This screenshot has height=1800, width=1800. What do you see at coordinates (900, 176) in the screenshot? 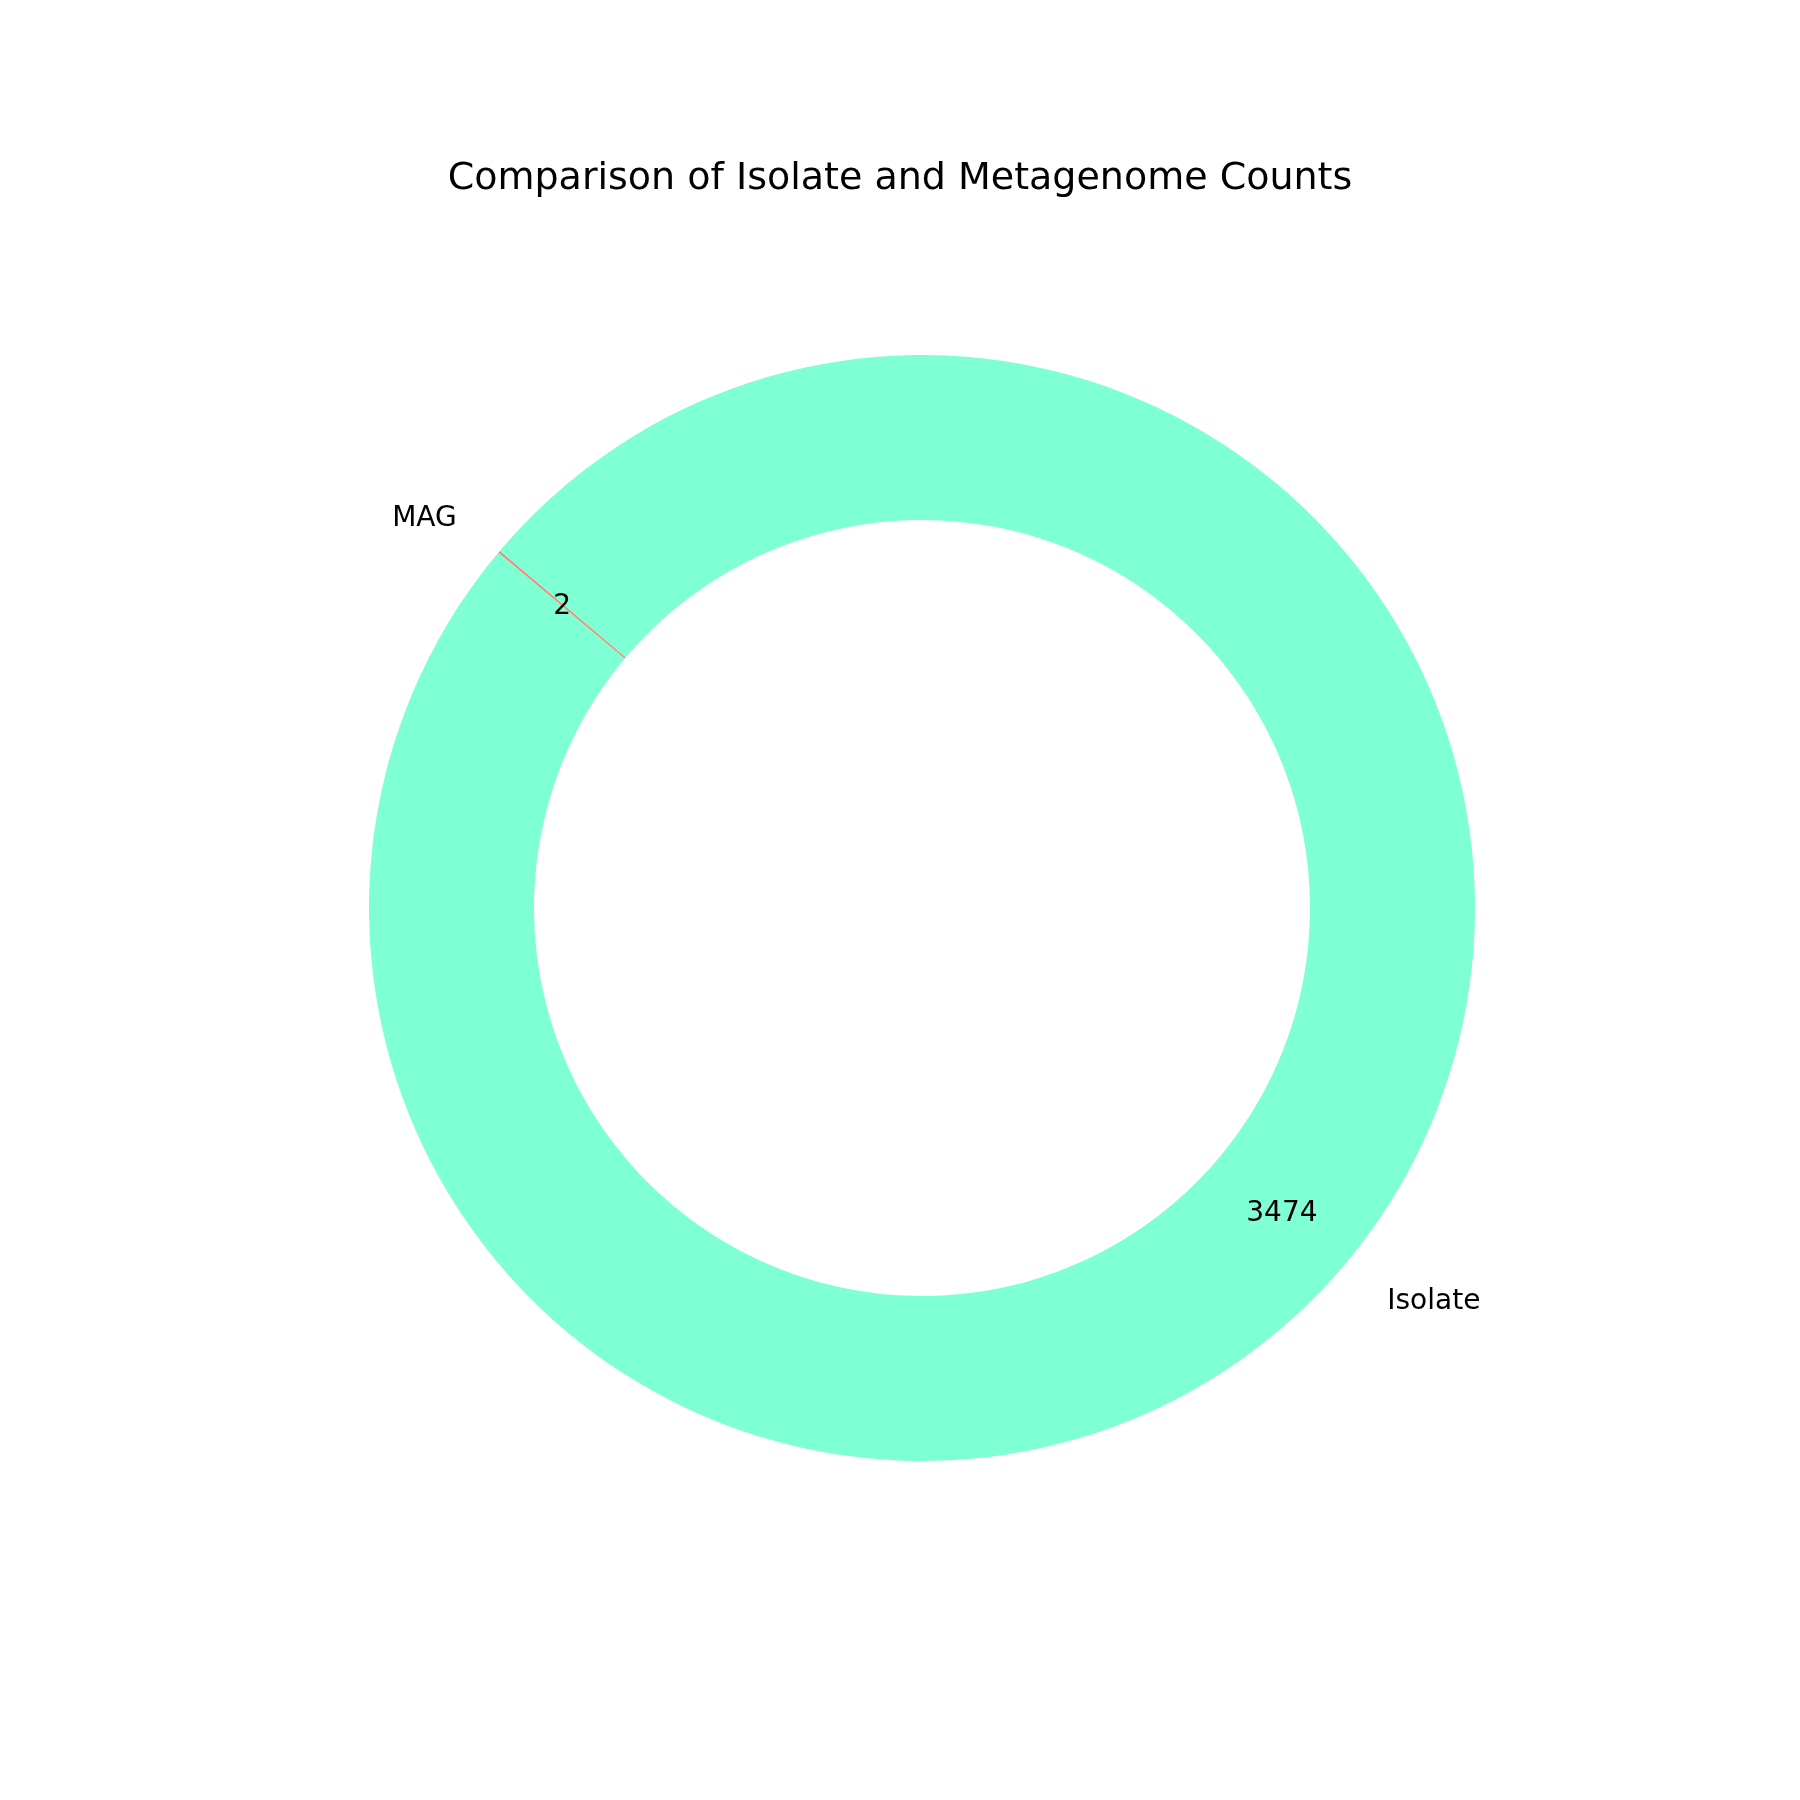
I see `chart-title: Comparison of Isolate and Metagenome Counts` at bounding box center [900, 176].